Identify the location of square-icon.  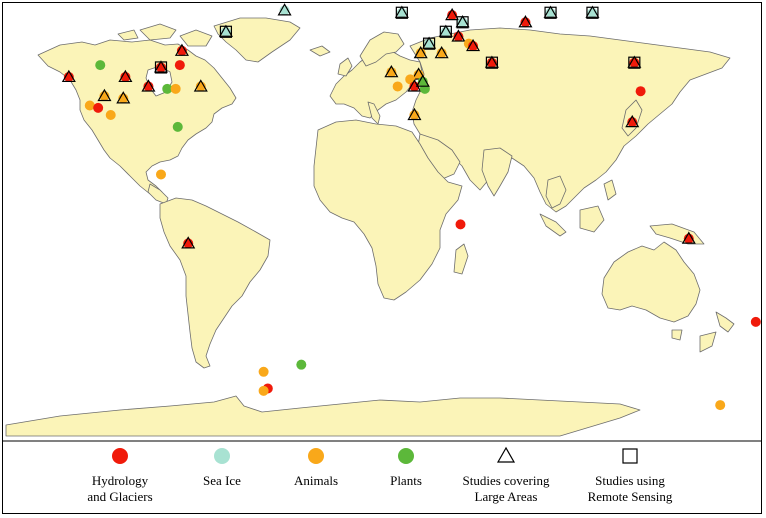
(630, 456).